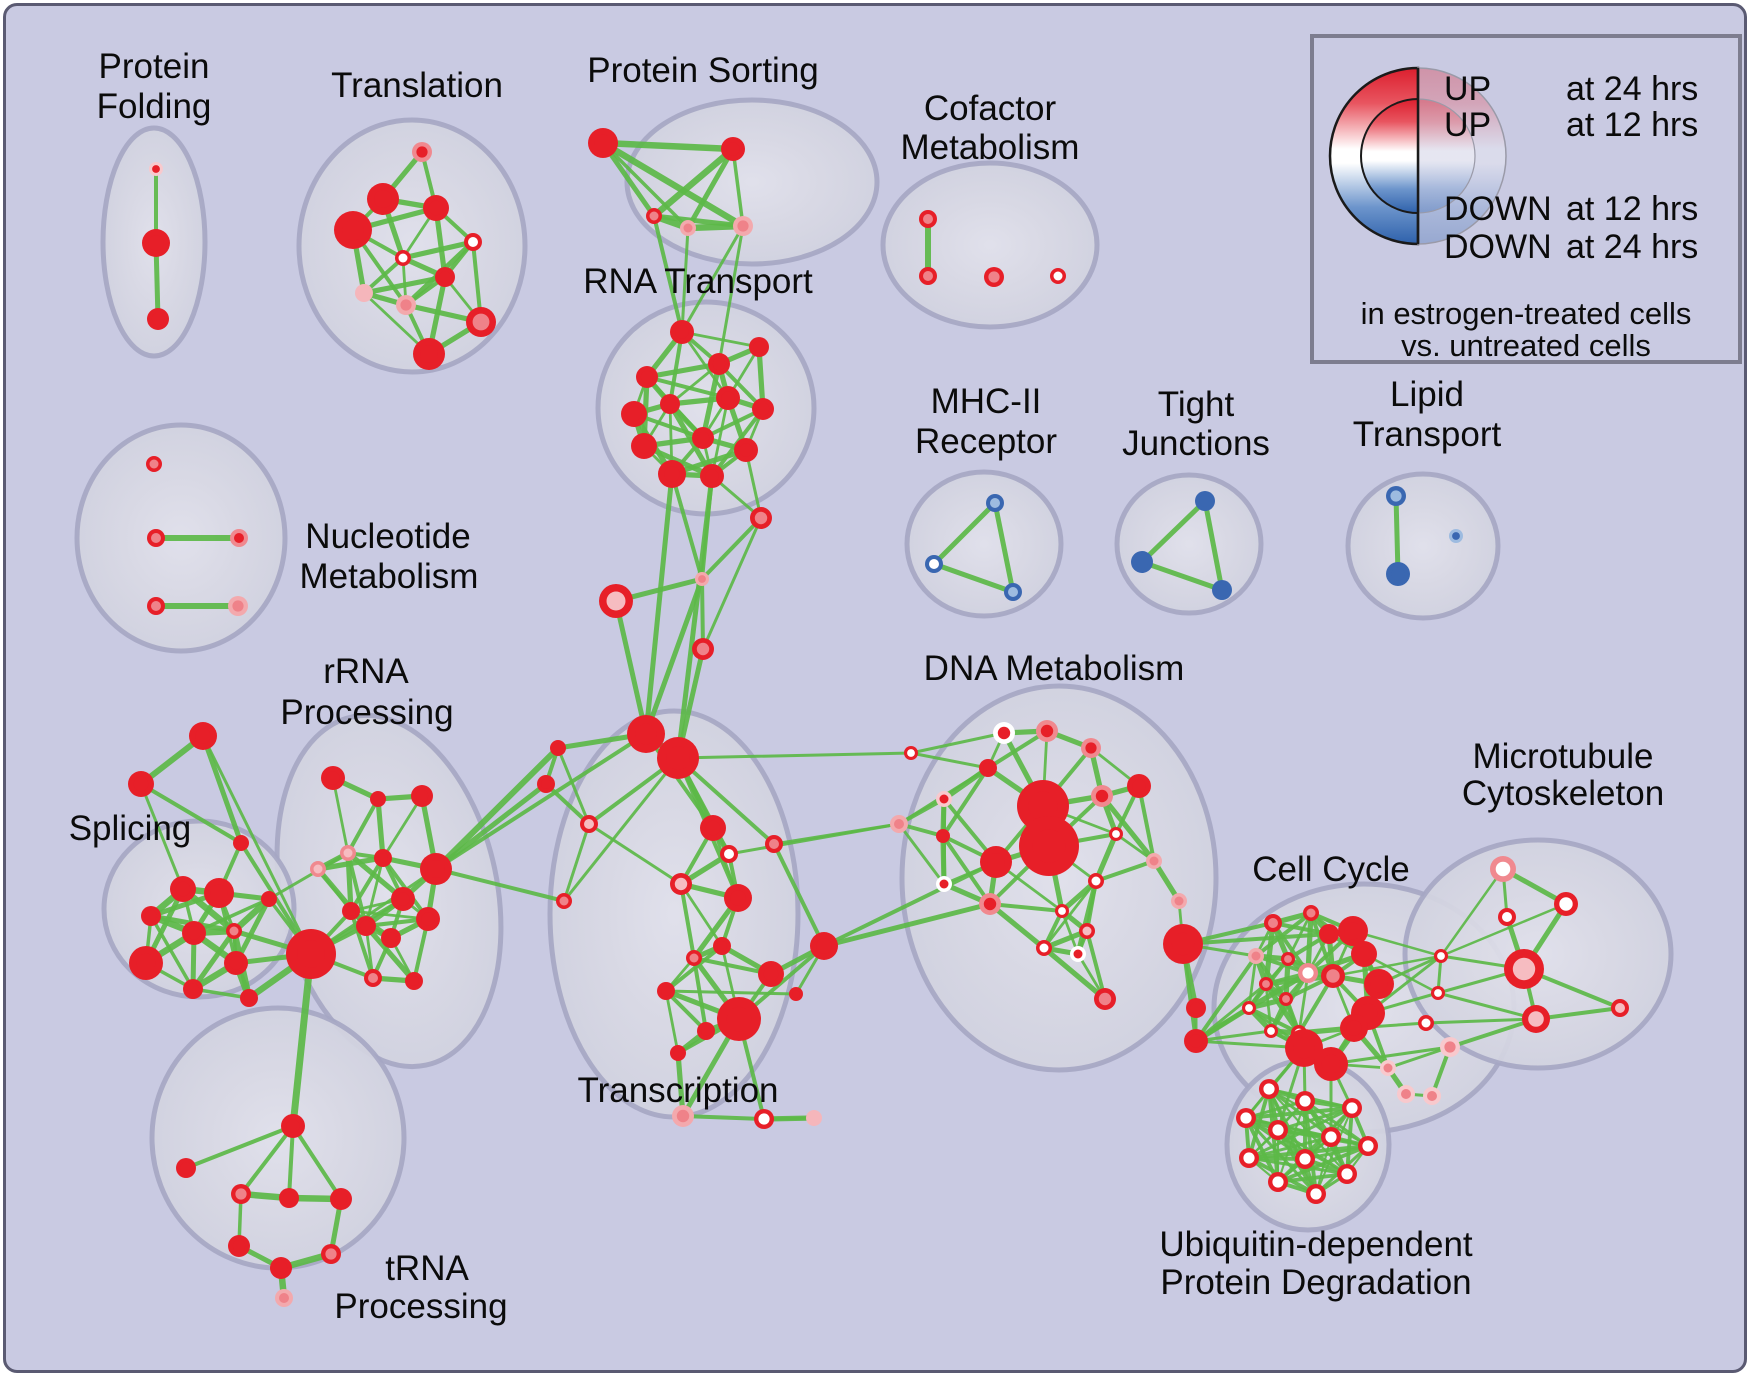 This screenshot has height=1376, width=1750. I want to click on network-node-cc17, so click(1331, 1064).